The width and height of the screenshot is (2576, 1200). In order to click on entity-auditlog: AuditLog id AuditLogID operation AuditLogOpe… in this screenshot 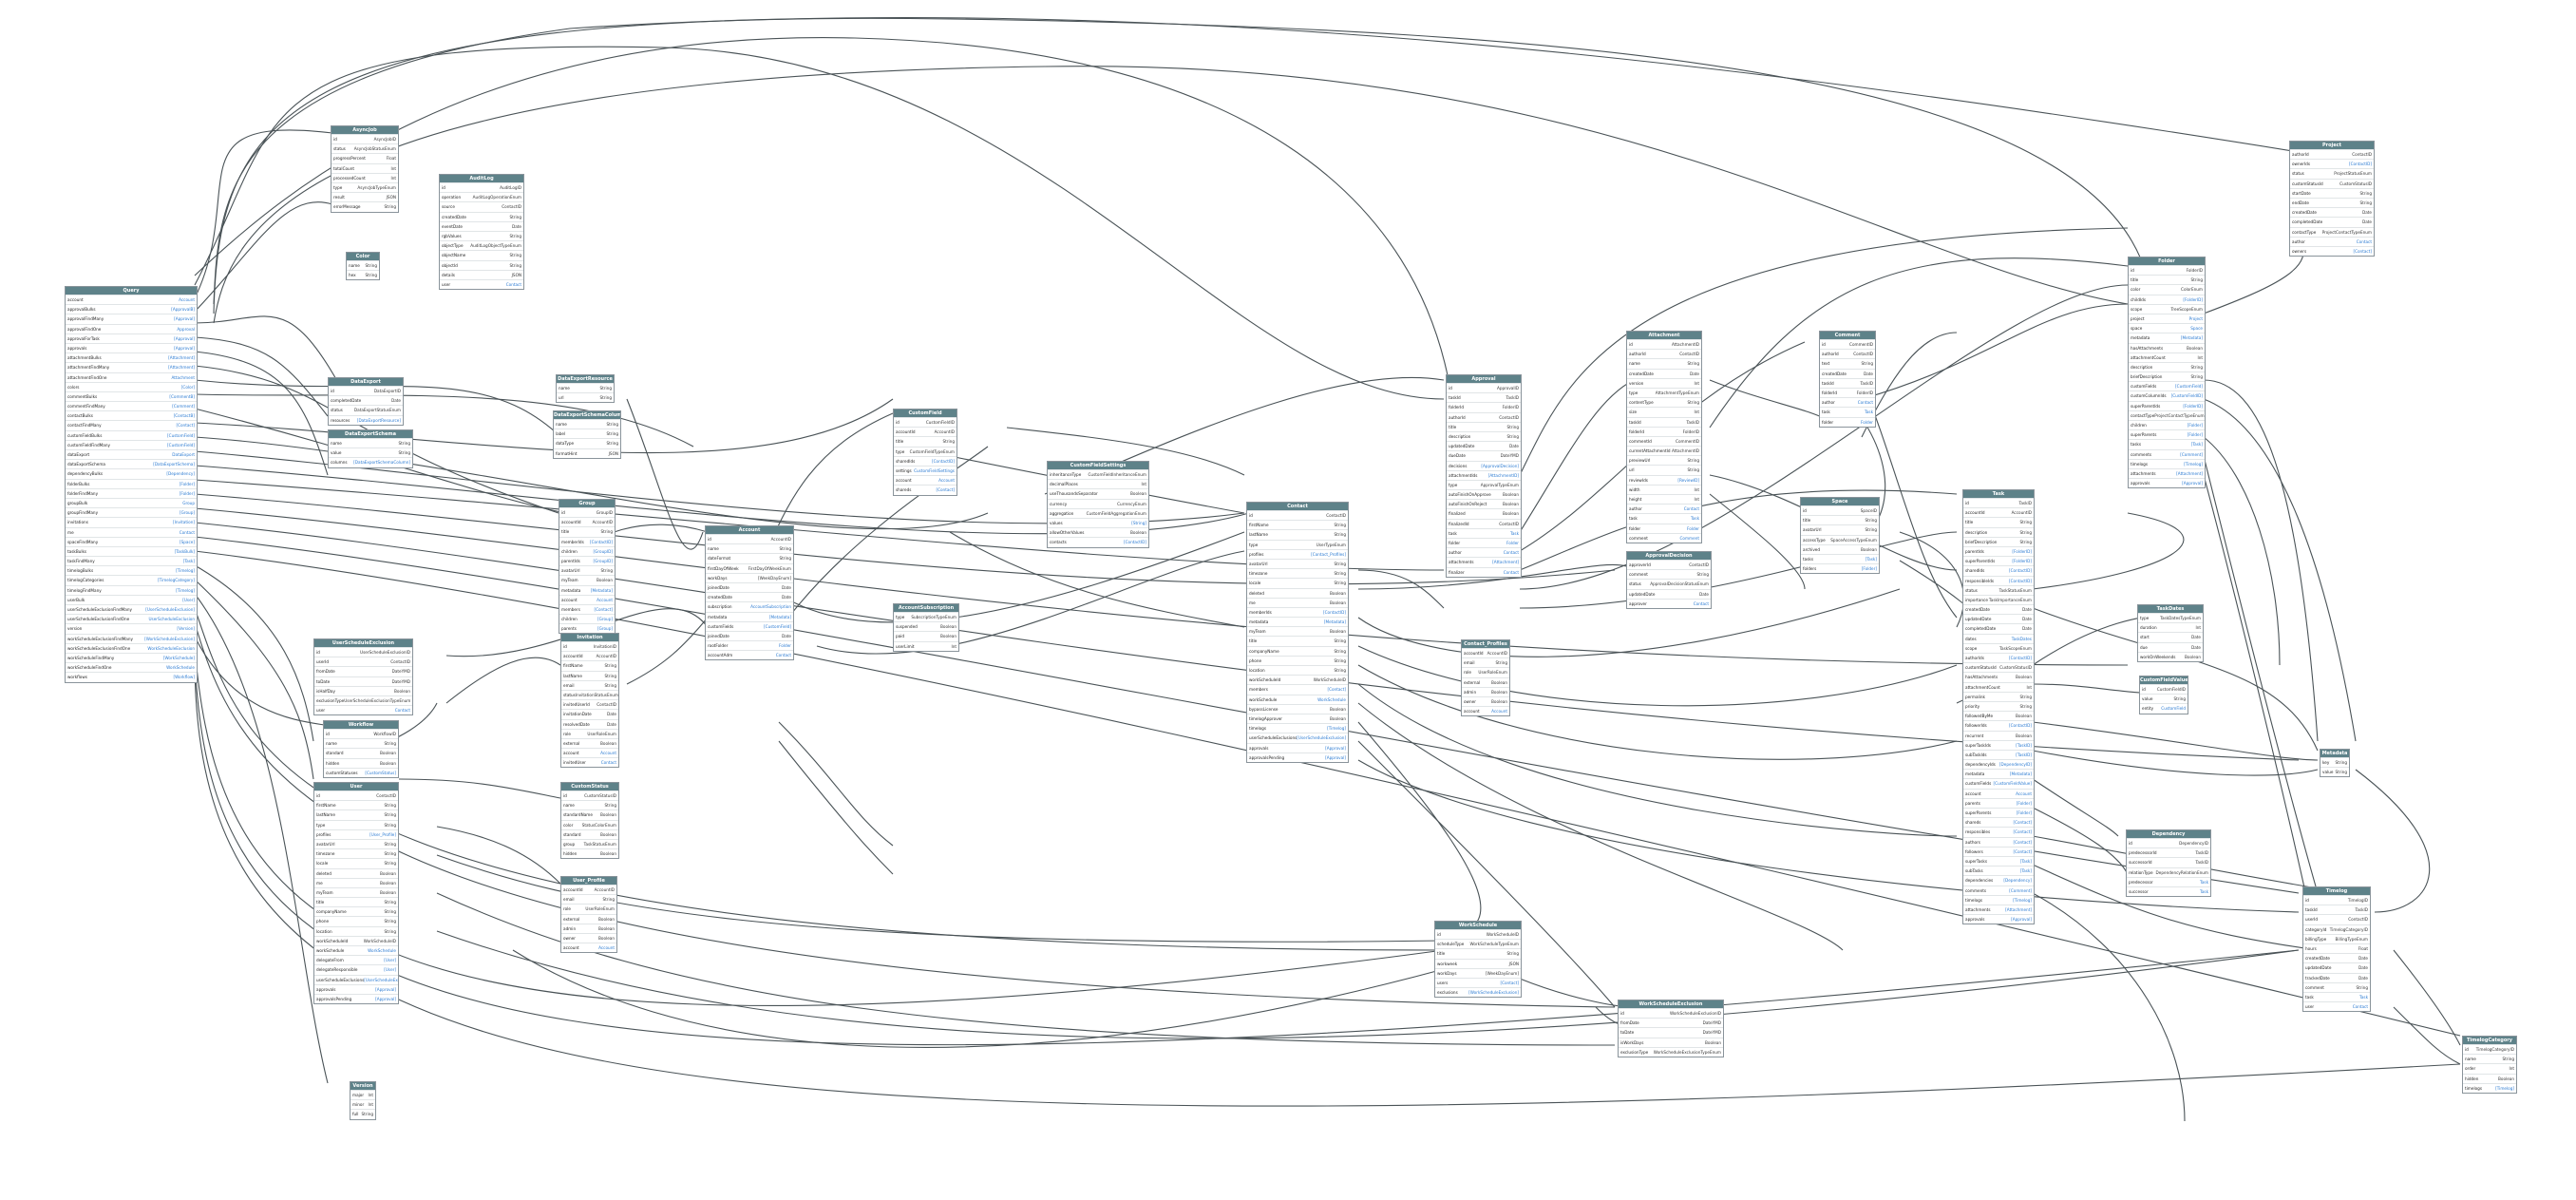, I will do `click(481, 232)`.